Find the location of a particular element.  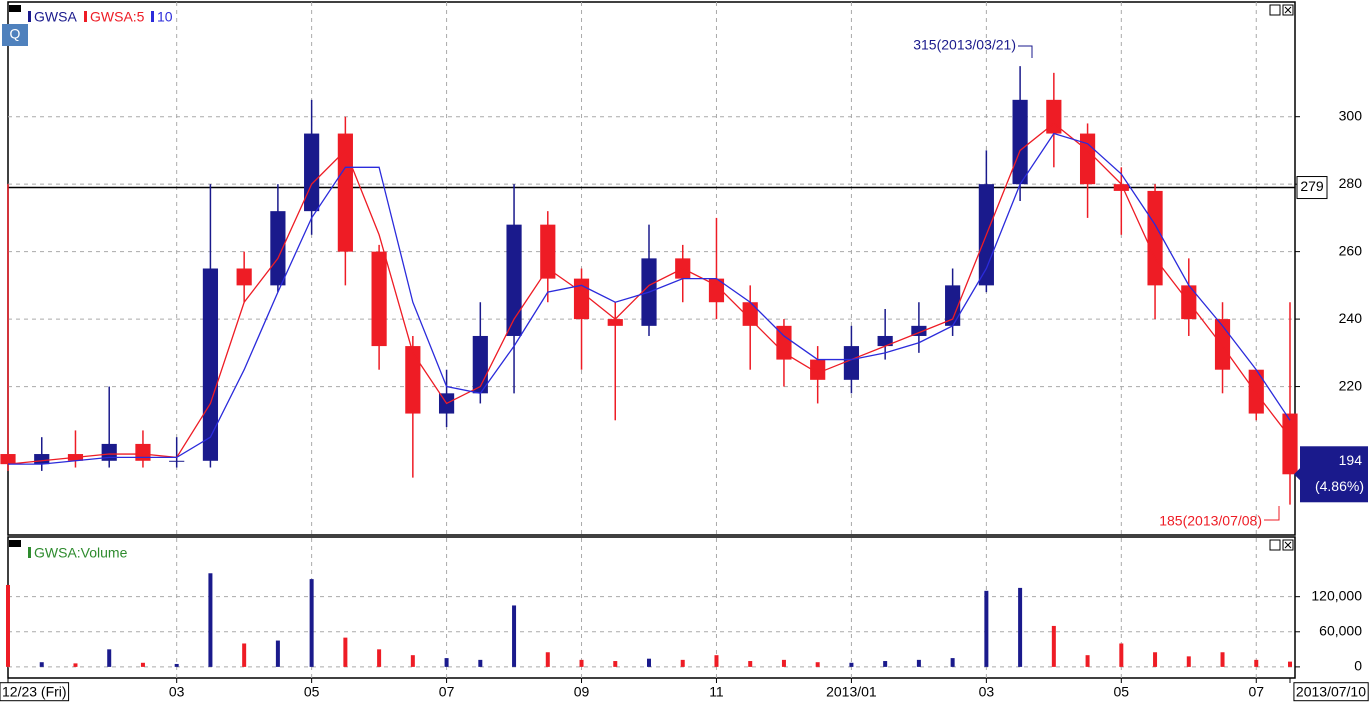

q-button-label: Q is located at coordinates (15, 34).